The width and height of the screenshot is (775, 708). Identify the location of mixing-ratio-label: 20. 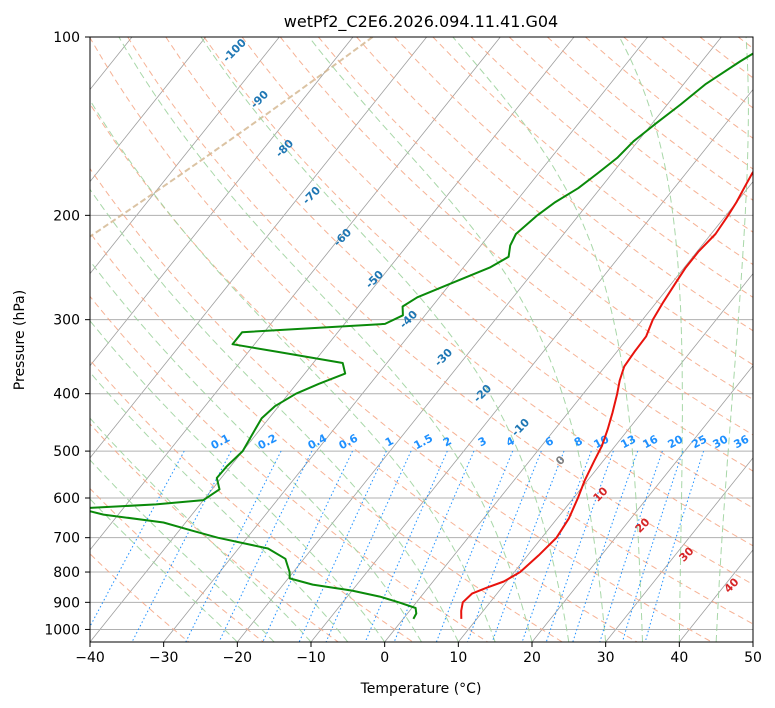
(676, 441).